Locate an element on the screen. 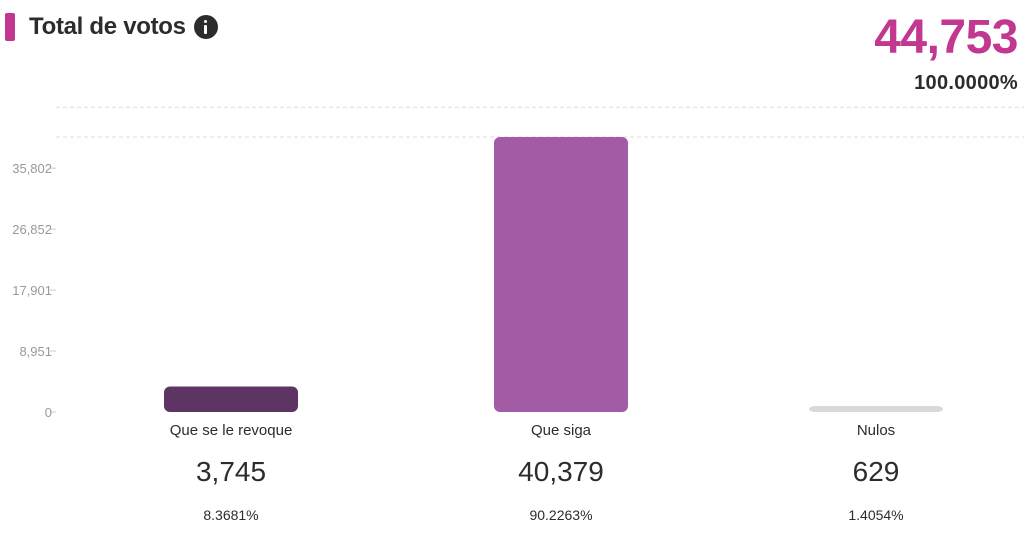 This screenshot has height=540, width=1024. category-percent: 90.2263% is located at coordinates (561, 515).